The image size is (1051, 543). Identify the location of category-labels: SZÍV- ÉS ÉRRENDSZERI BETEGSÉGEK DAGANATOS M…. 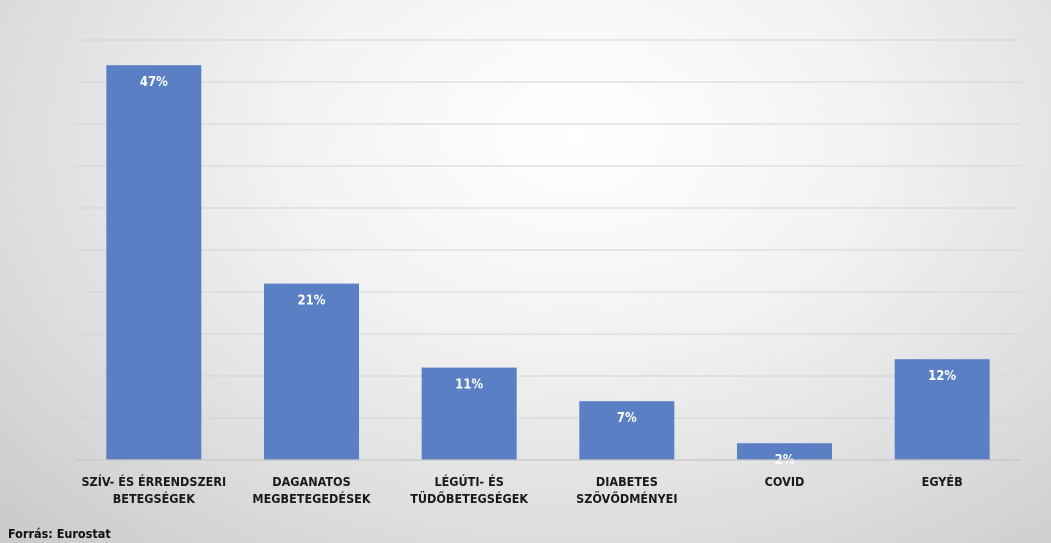
(521, 490).